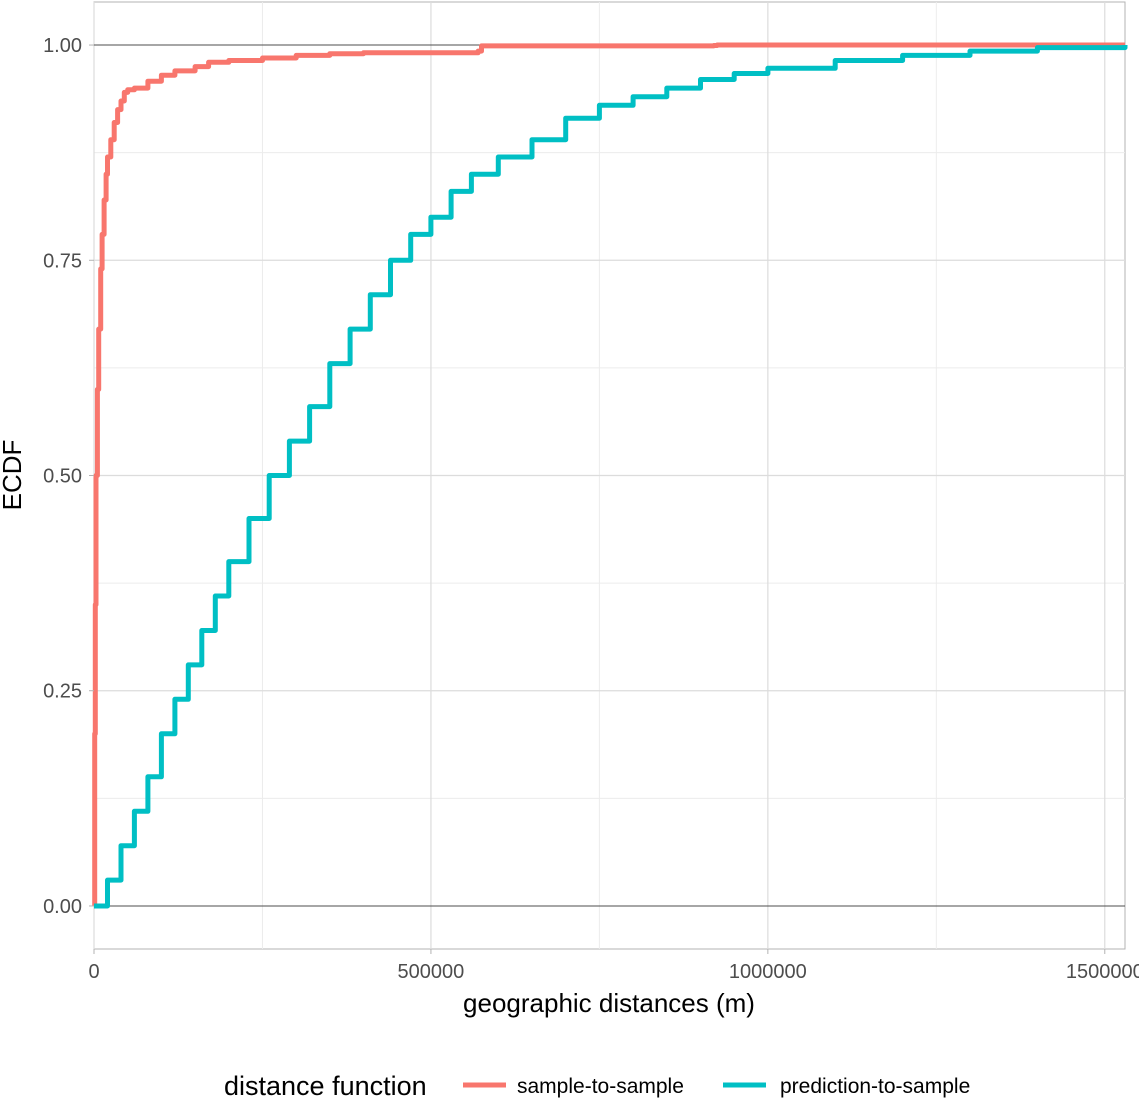  Describe the element at coordinates (609, 1003) in the screenshot. I see `x-axis-title: geographic distances (m)` at that location.